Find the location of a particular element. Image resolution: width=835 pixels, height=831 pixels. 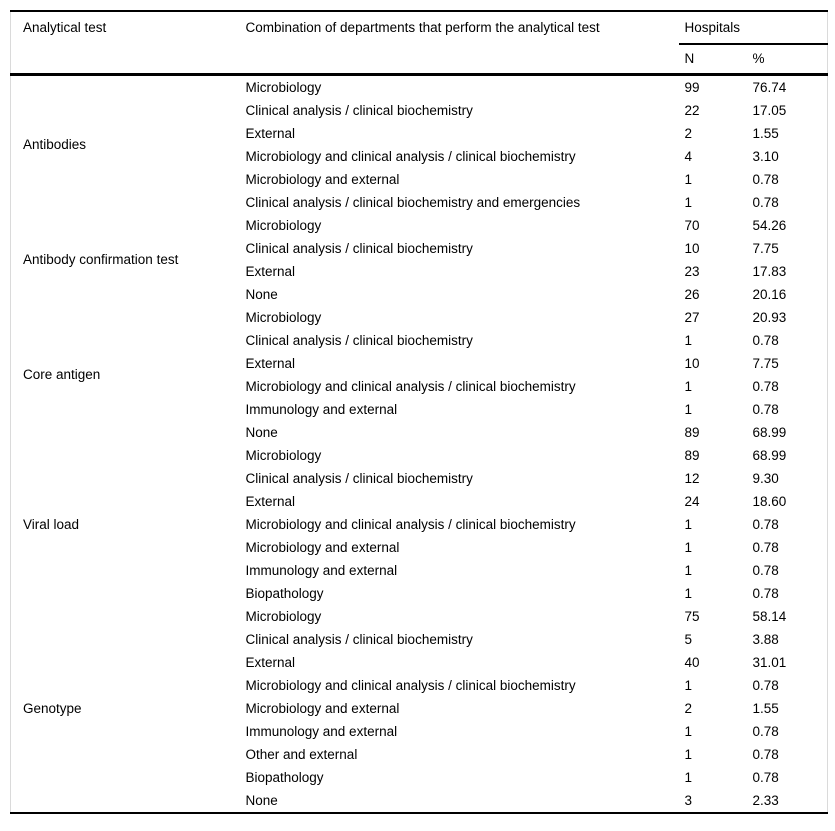

percent-value-cell: 7.75 is located at coordinates (765, 363).